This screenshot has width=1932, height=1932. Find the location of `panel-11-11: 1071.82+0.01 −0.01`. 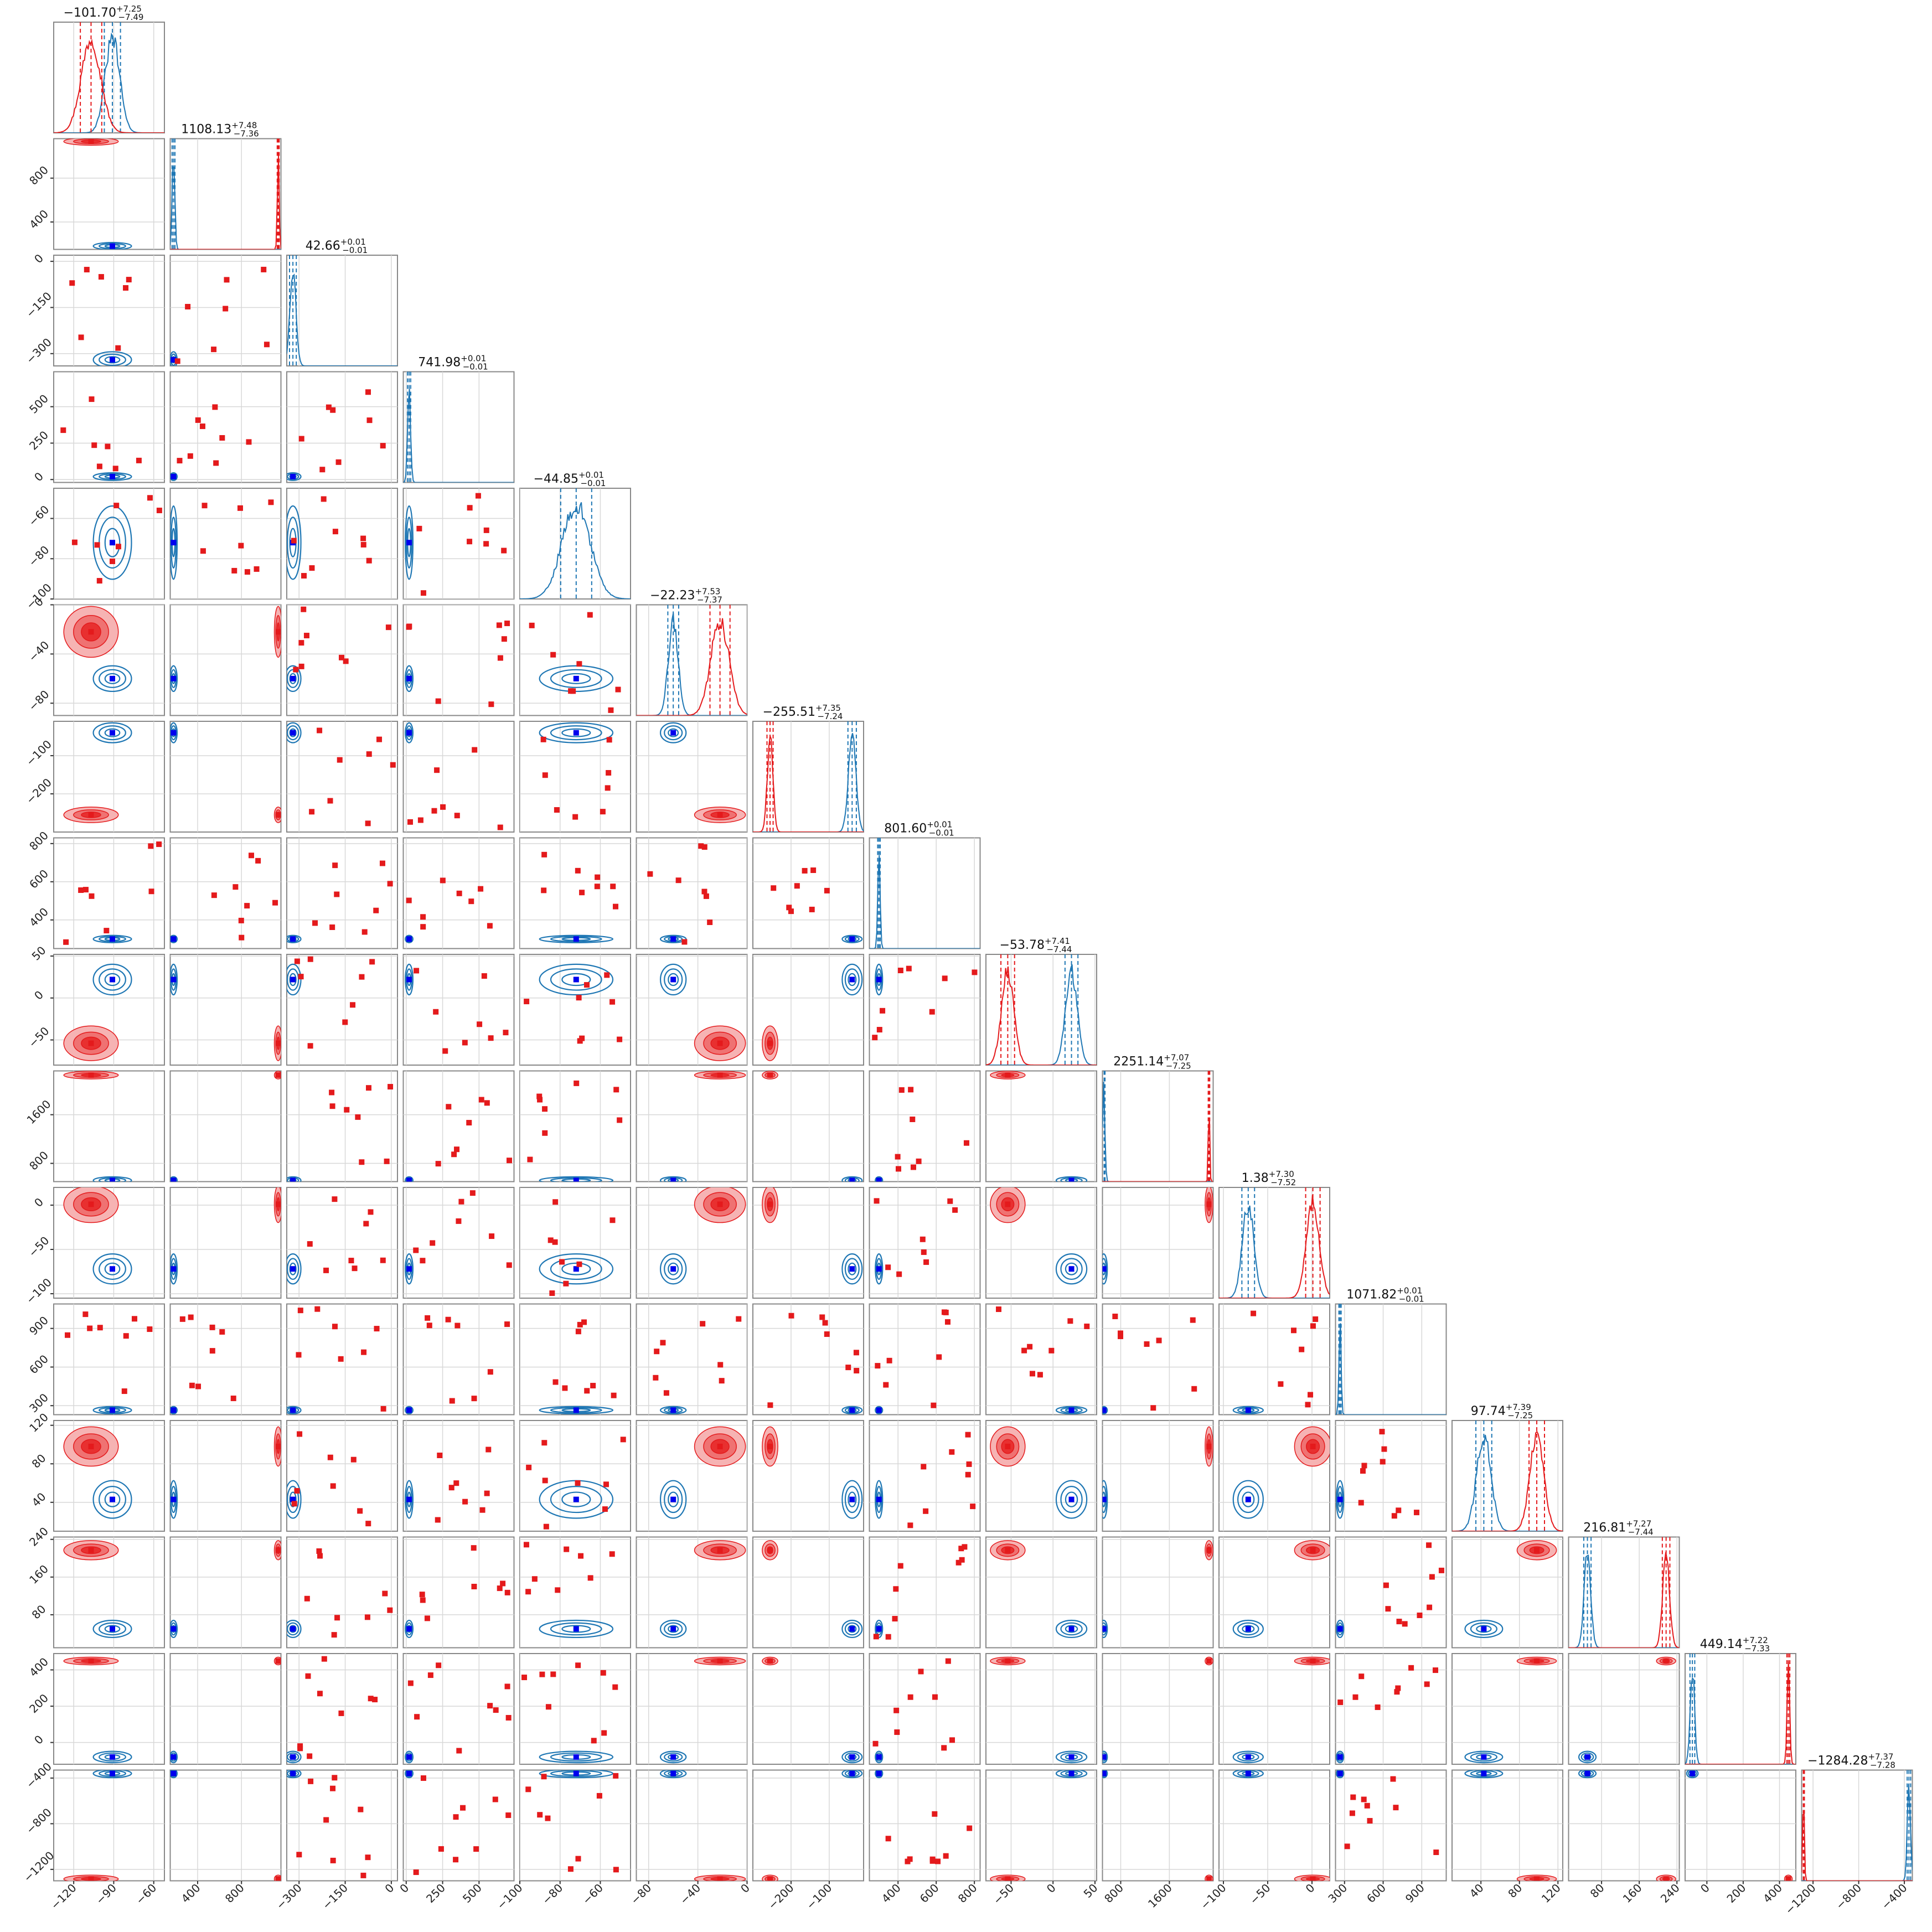

panel-11-11: 1071.82+0.01 −0.01 is located at coordinates (1391, 1351).